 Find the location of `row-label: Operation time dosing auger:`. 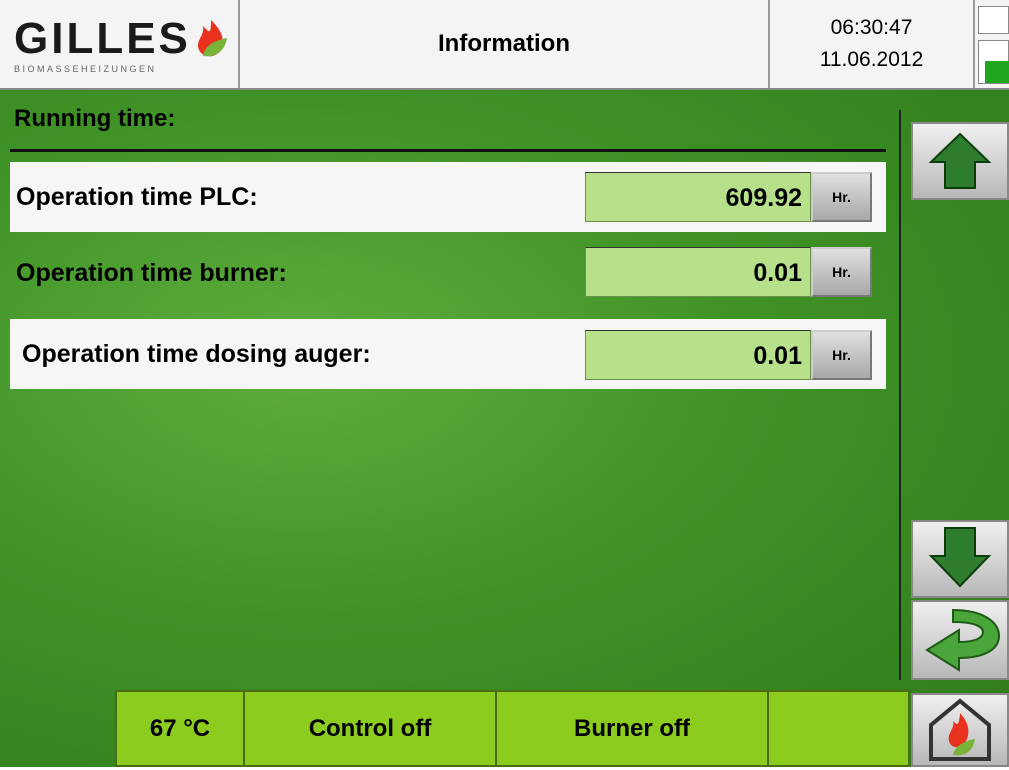

row-label: Operation time dosing auger: is located at coordinates (196, 353).